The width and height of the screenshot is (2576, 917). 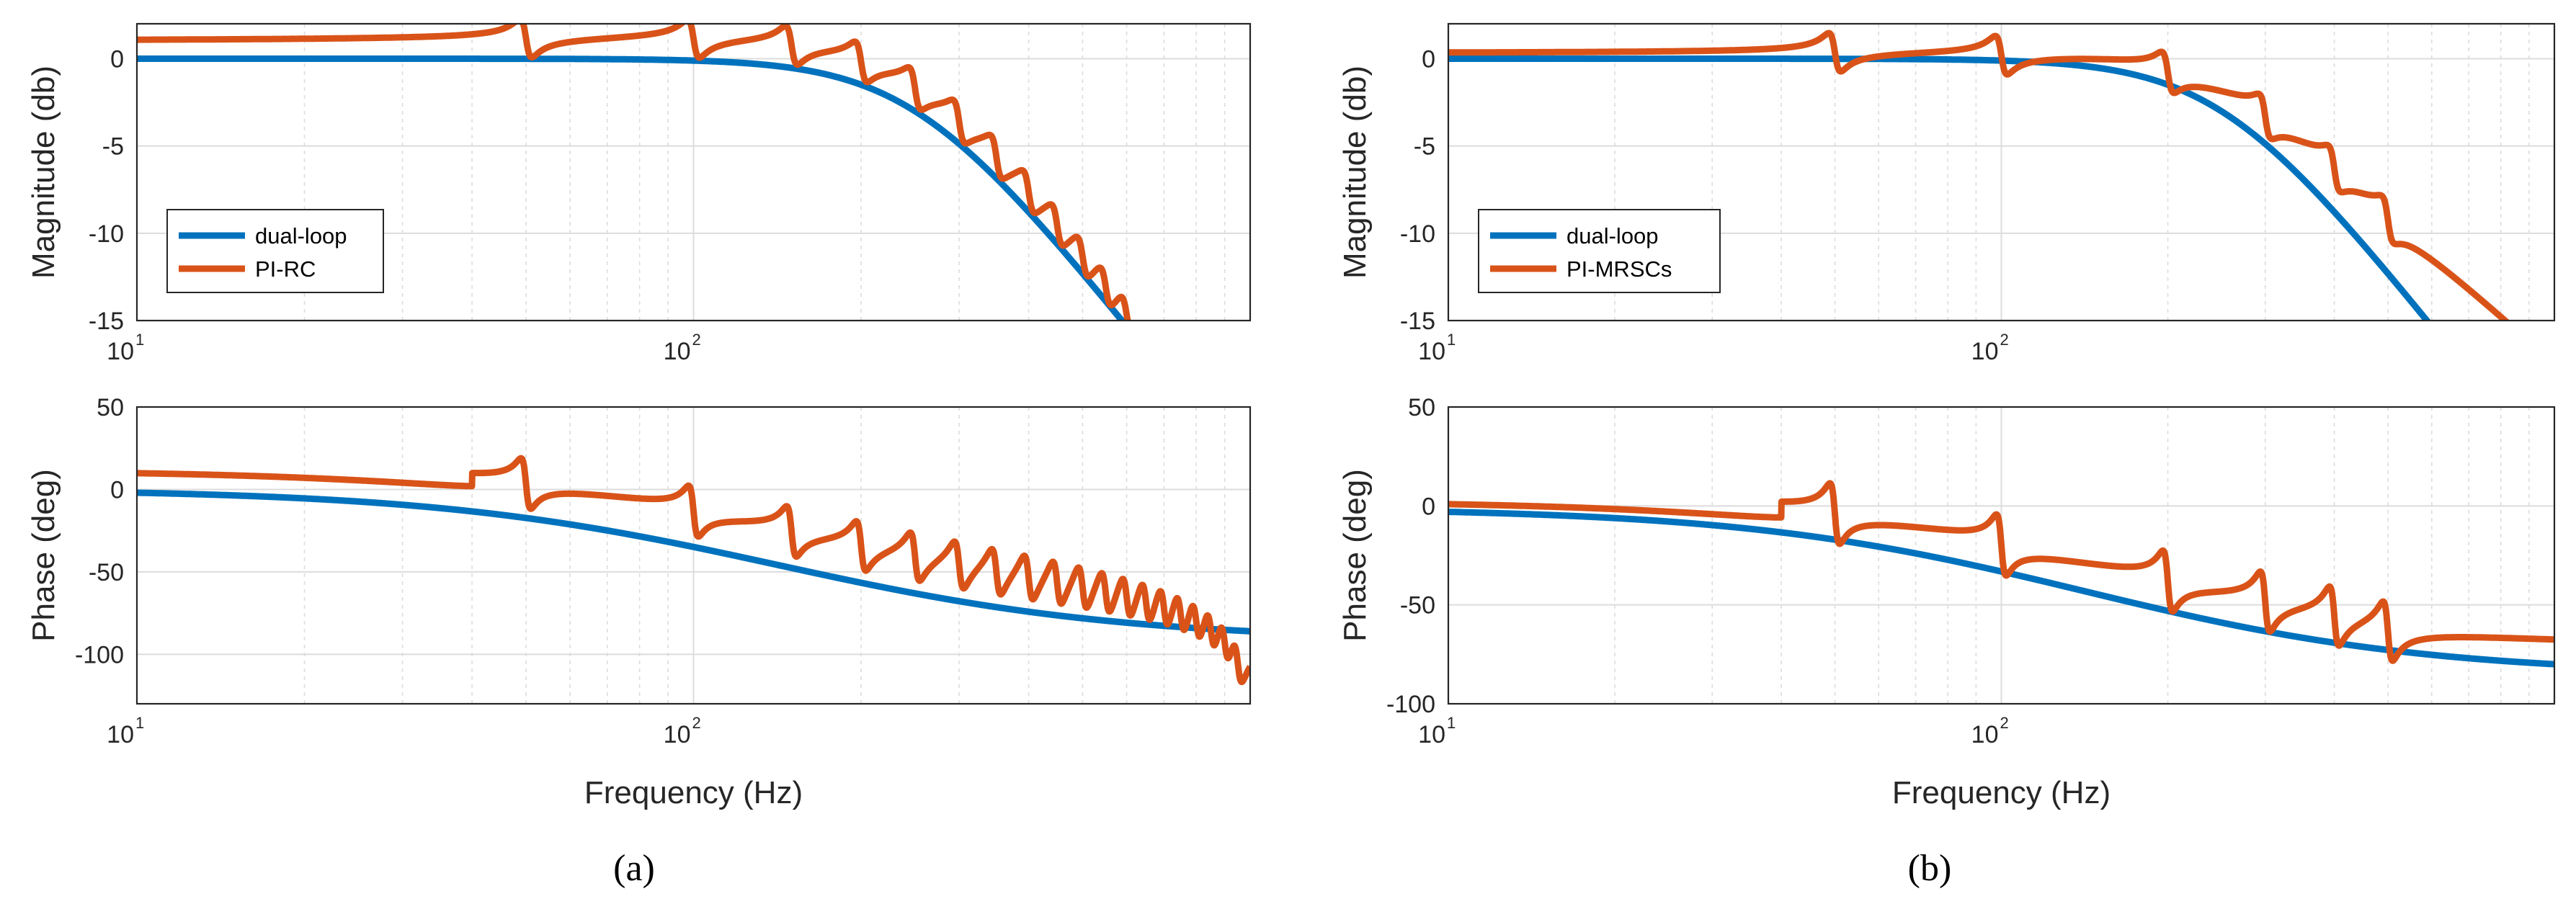 I want to click on legend-label: PI-RC, so click(x=285, y=269).